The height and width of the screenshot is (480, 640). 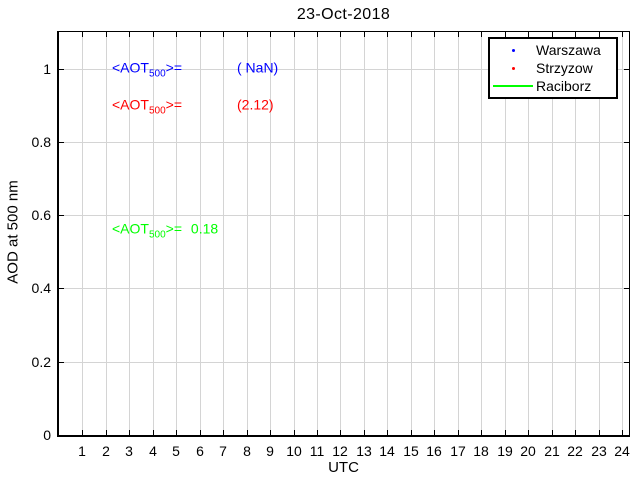 I want to click on x-tick-label: 2, so click(x=106, y=451).